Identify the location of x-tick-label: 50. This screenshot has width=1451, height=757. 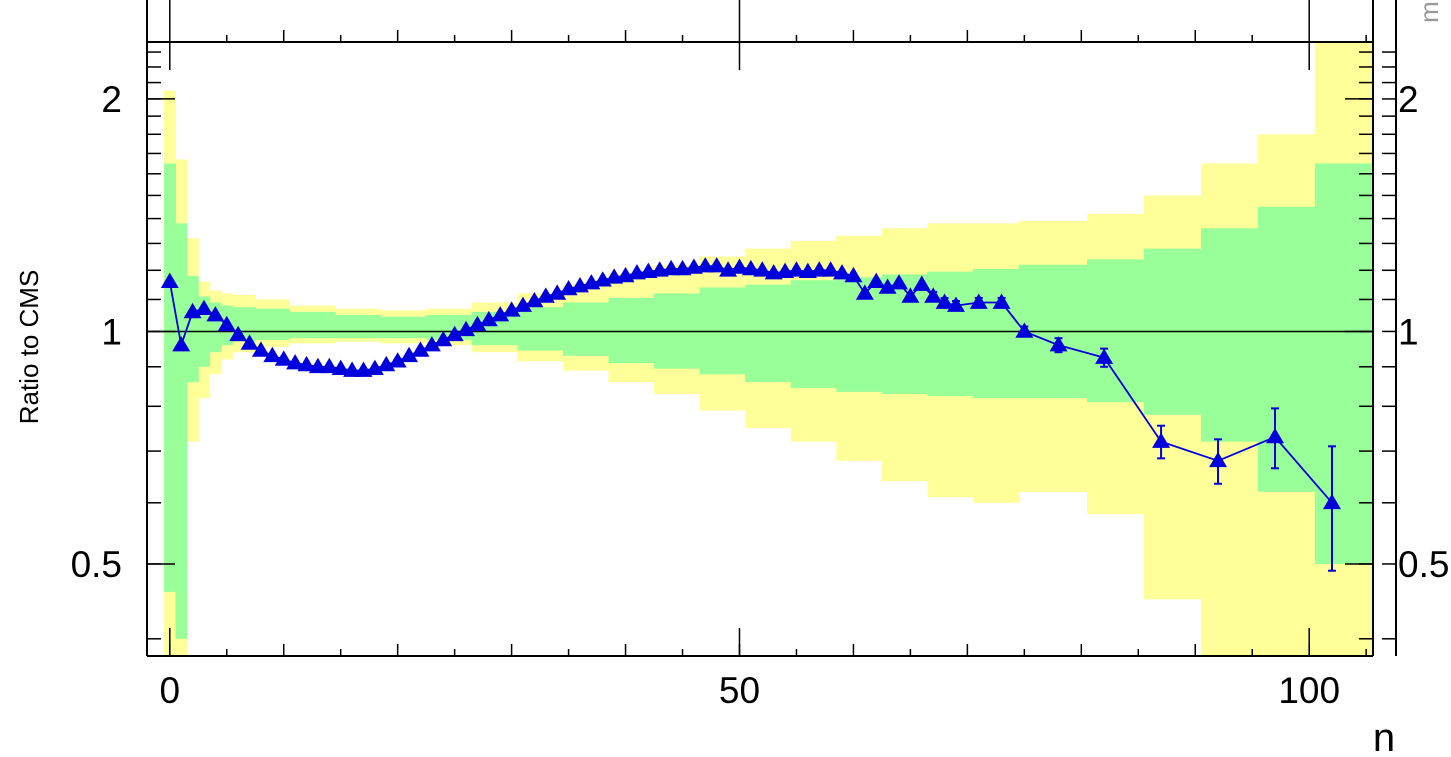
(739, 690).